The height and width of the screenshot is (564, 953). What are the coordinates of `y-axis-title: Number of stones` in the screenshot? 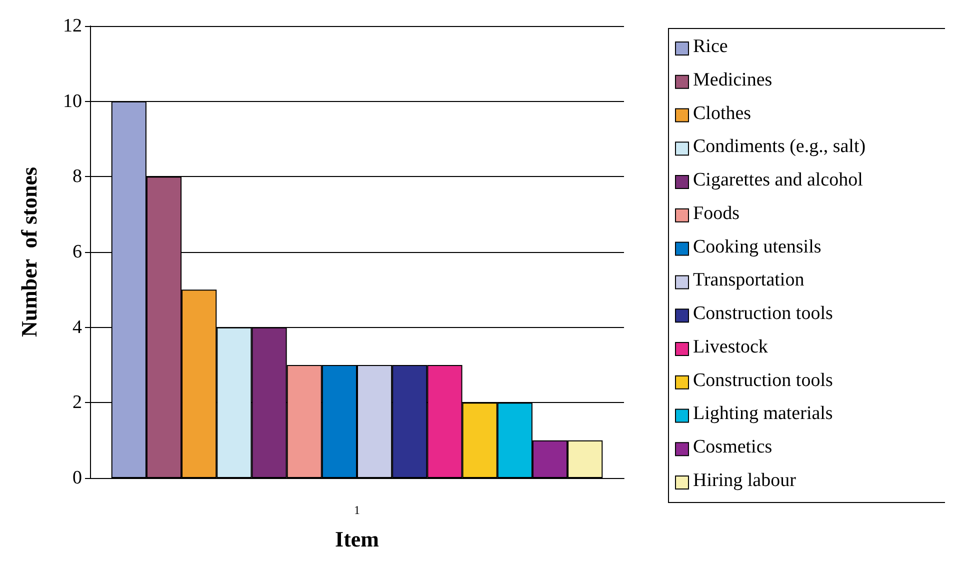 It's located at (29, 252).